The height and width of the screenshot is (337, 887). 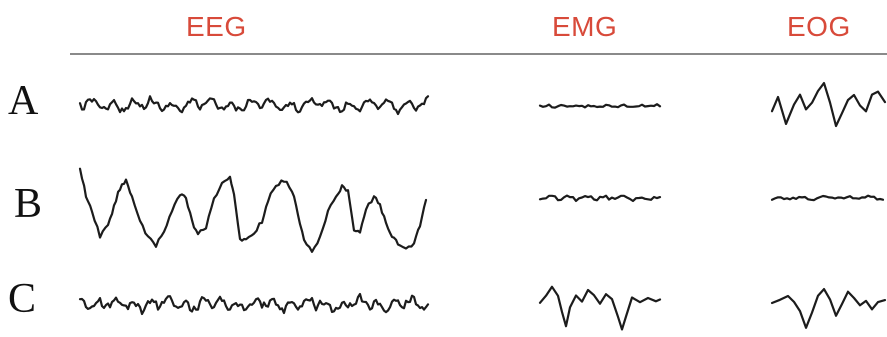 I want to click on row-label-a: A, so click(x=23, y=101).